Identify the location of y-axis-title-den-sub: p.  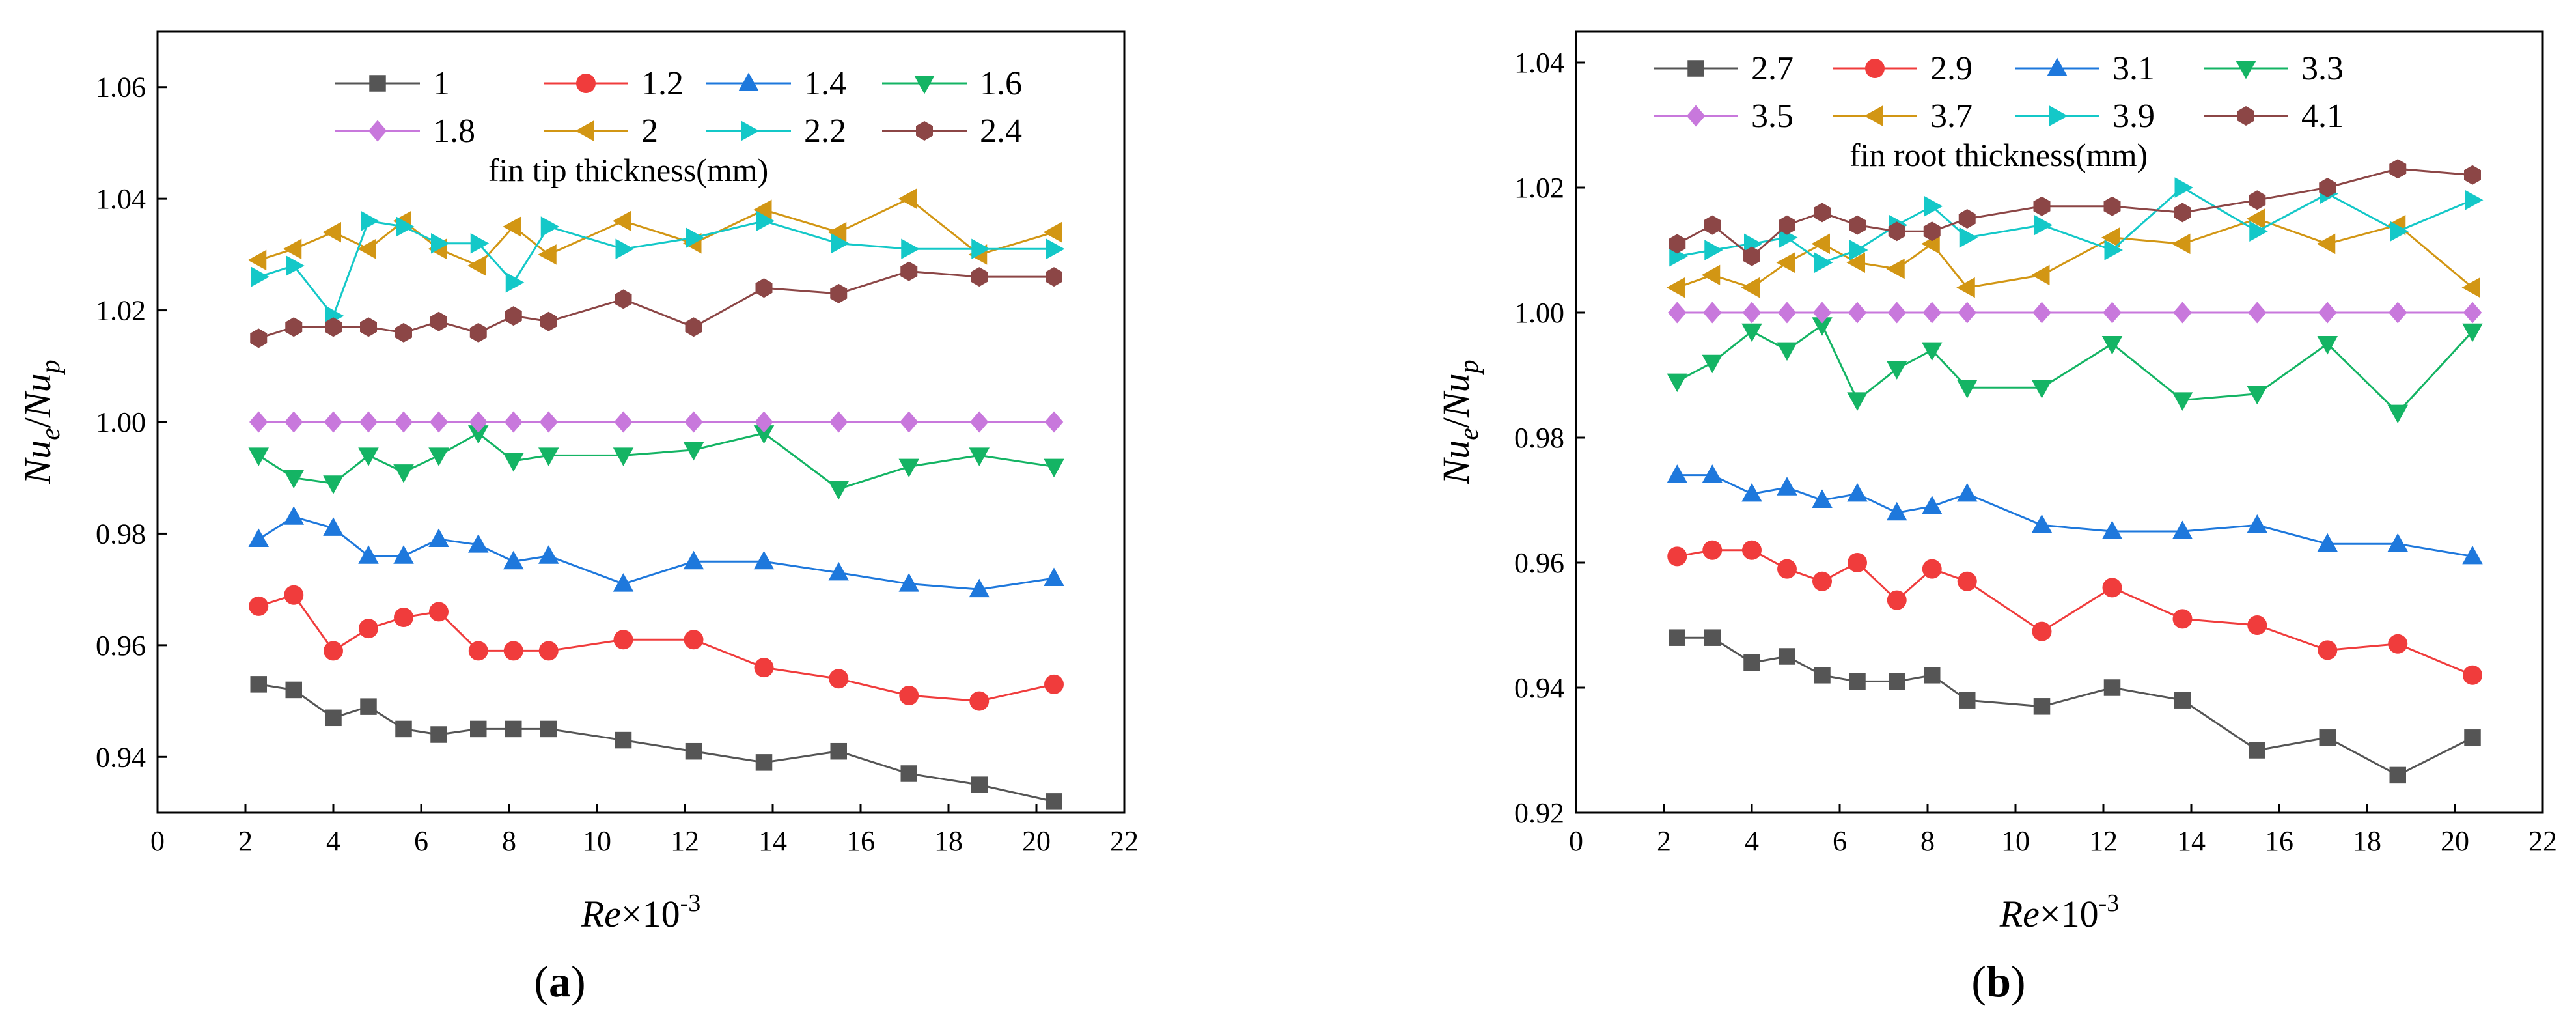
(51, 367).